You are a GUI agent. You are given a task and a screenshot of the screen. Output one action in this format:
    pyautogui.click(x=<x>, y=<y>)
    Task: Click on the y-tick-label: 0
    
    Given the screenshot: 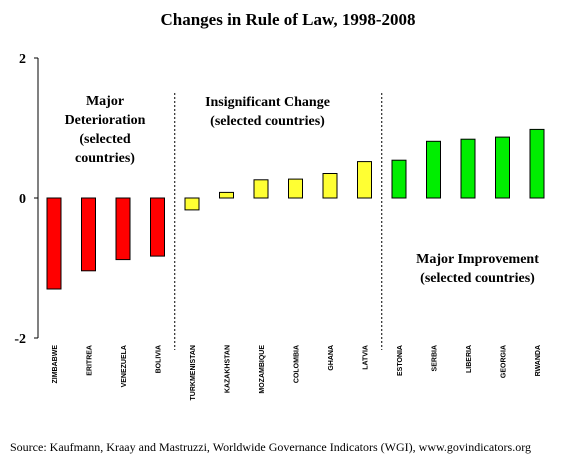 What is the action you would take?
    pyautogui.click(x=22, y=199)
    